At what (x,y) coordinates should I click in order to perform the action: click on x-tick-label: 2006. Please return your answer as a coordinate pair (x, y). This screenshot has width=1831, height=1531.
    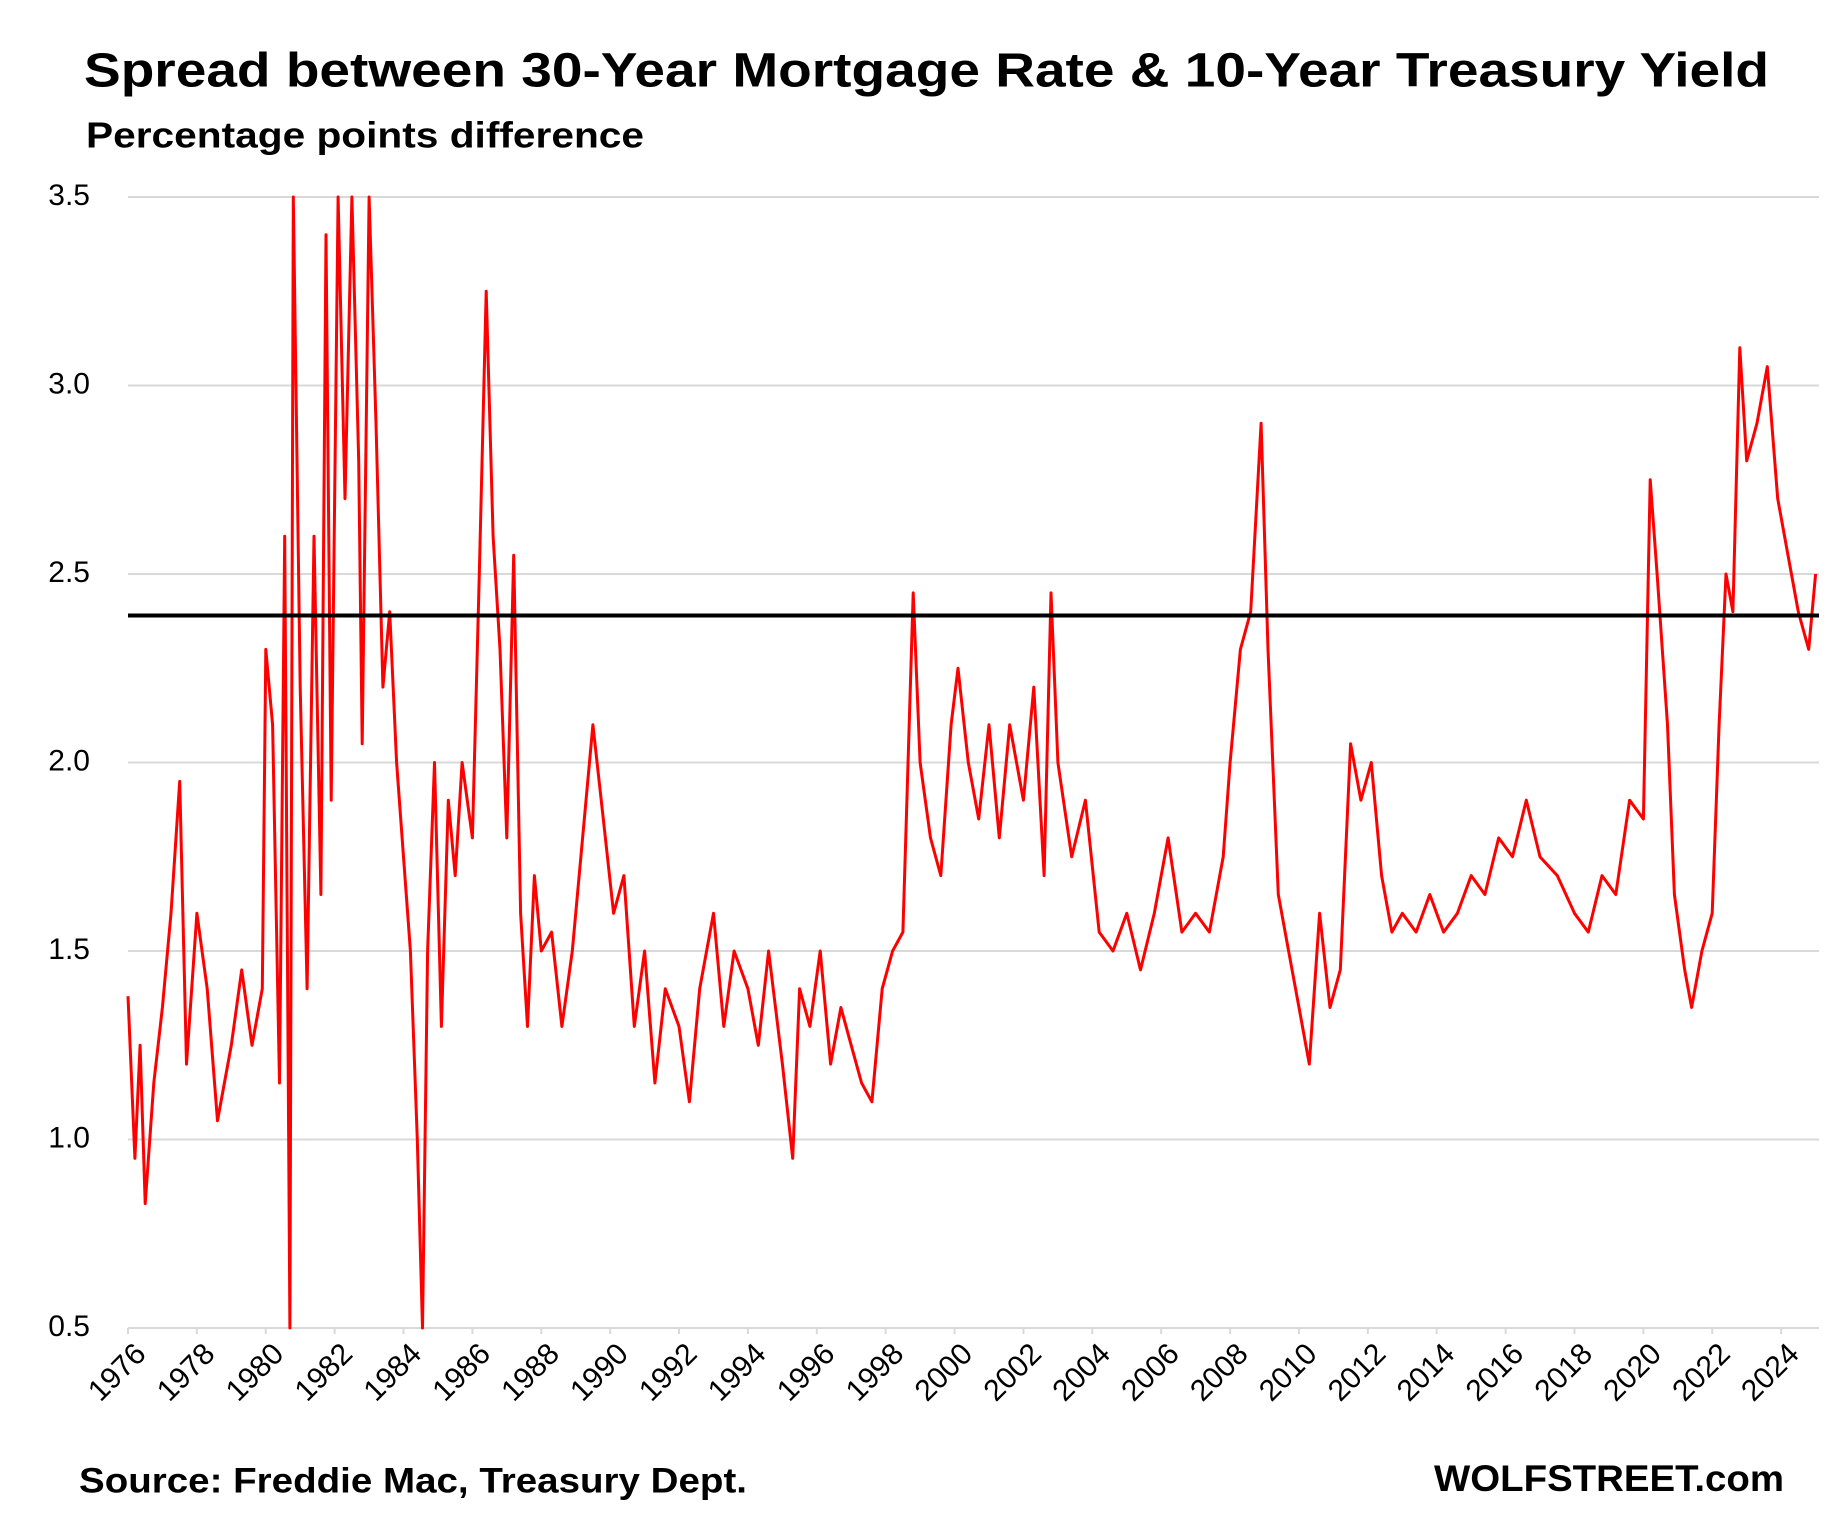
    Looking at the image, I should click on (1150, 1372).